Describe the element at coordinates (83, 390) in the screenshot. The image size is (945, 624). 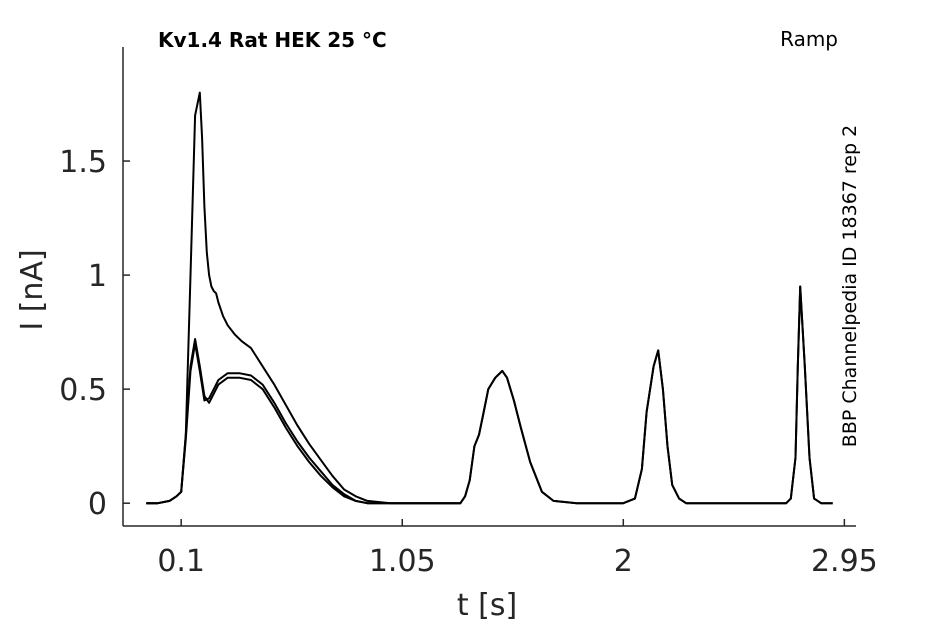
I see `y-tick-label: 0.5` at that location.